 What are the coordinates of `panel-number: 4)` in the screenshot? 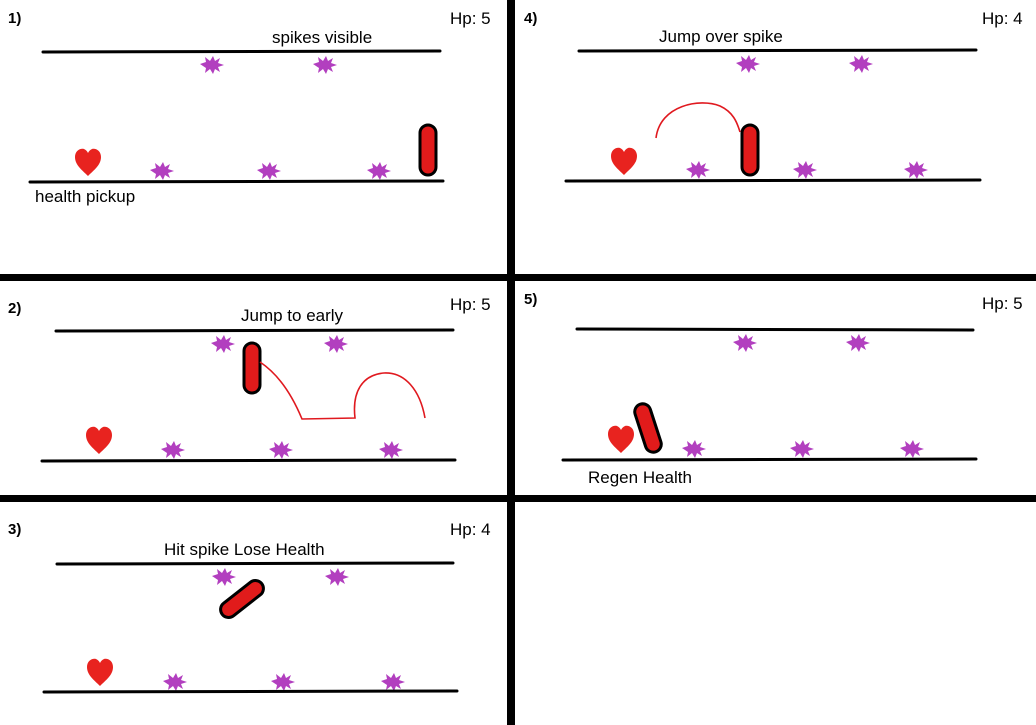 It's located at (530, 18).